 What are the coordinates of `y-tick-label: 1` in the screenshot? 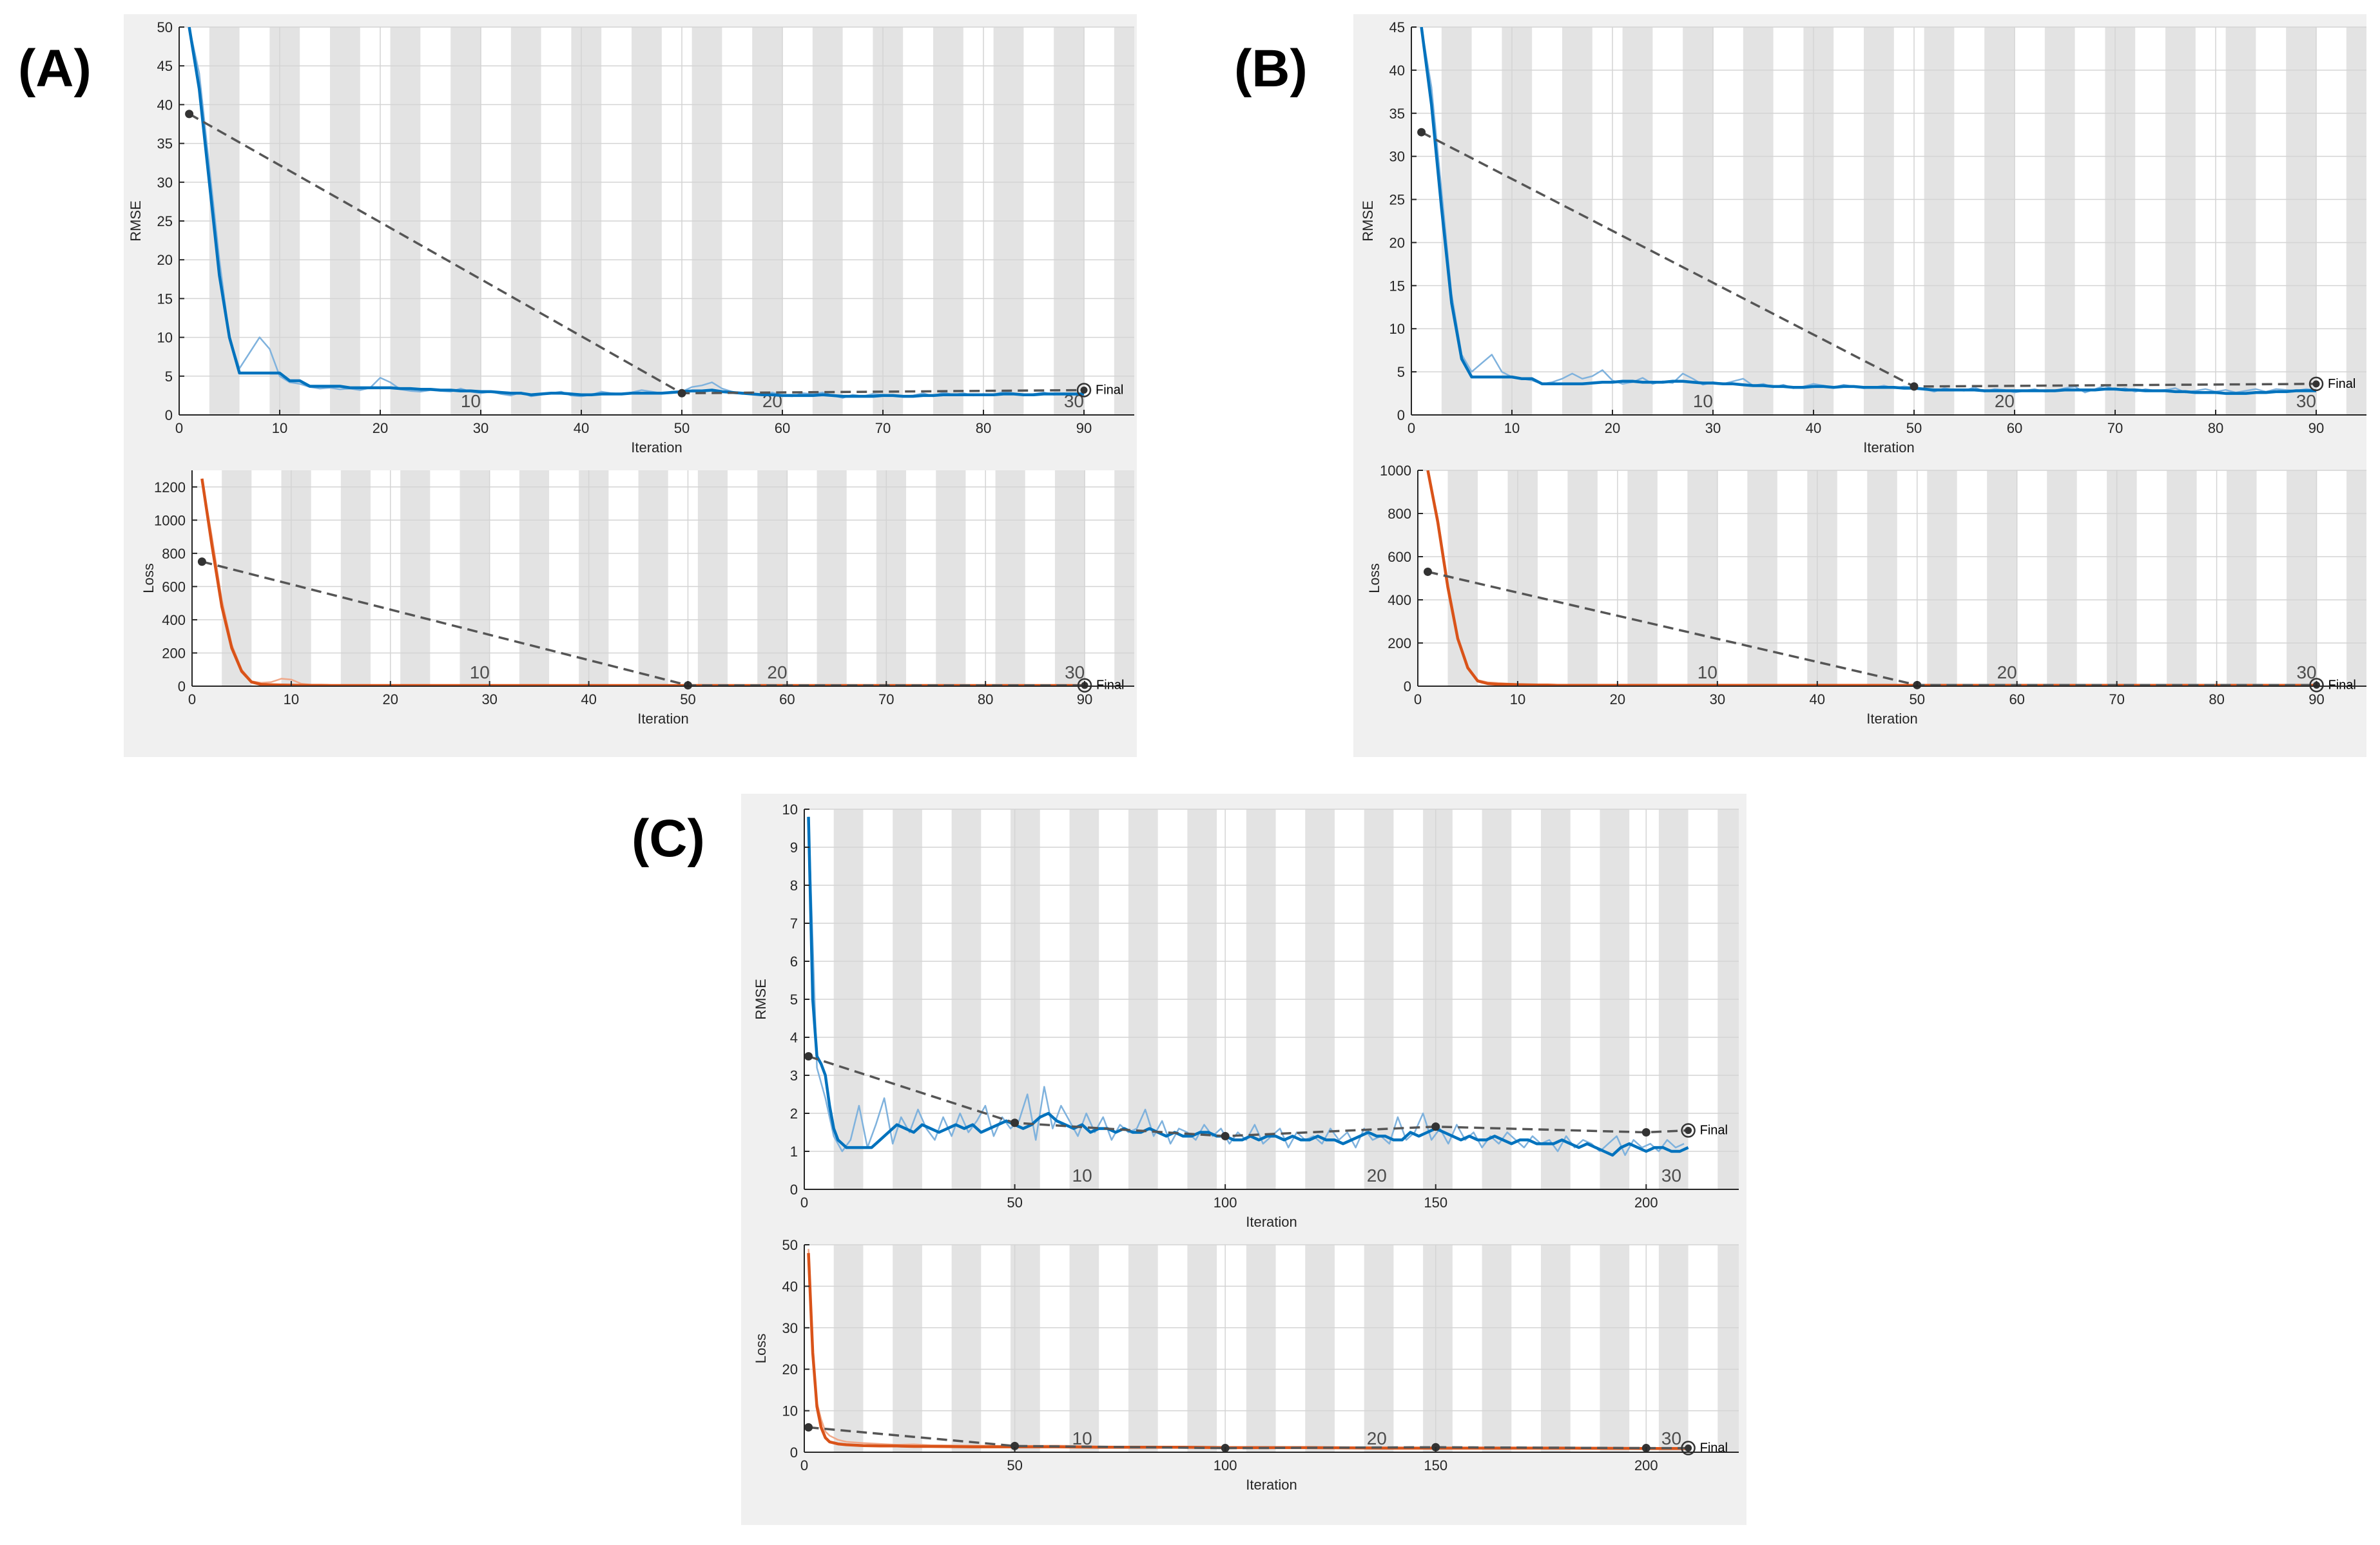 It's located at (794, 1152).